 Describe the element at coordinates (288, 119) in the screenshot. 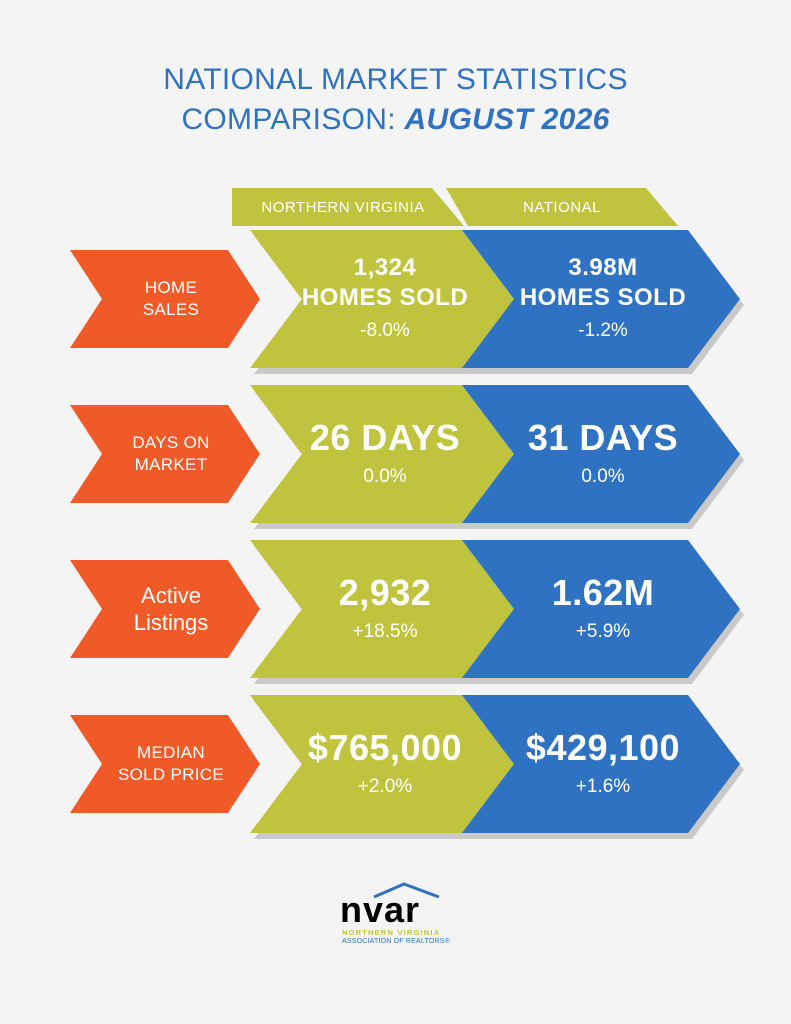

I see `title-prefix: COMPARISON:` at that location.